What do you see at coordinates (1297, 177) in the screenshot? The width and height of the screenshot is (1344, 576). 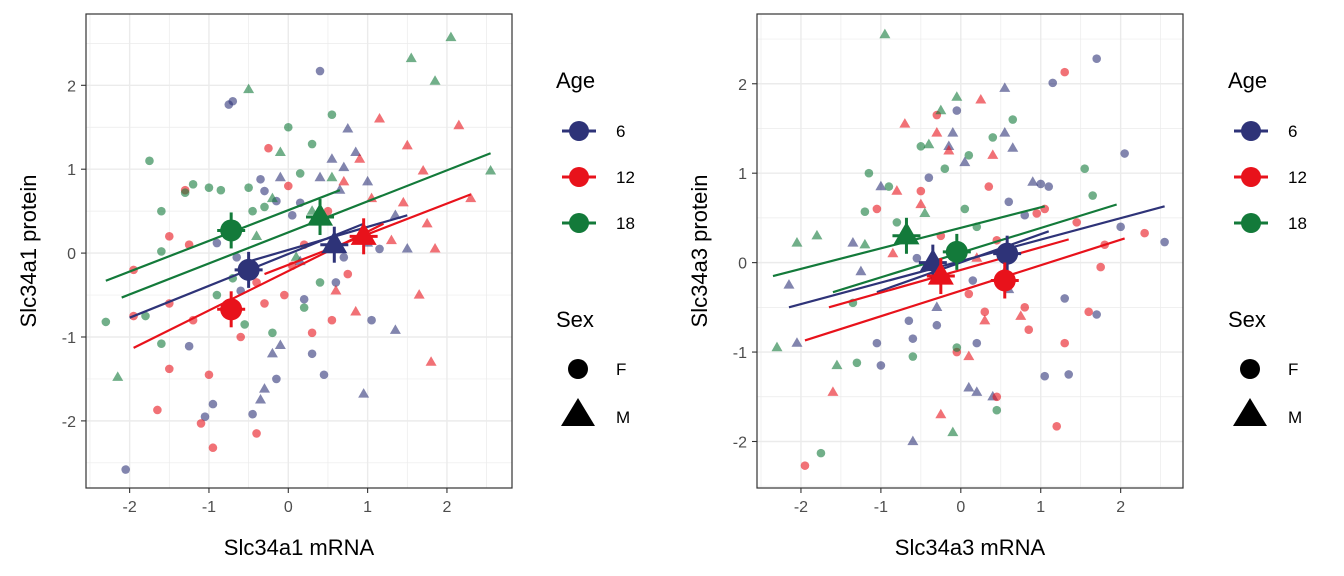 I see `legend-label-12: 12` at bounding box center [1297, 177].